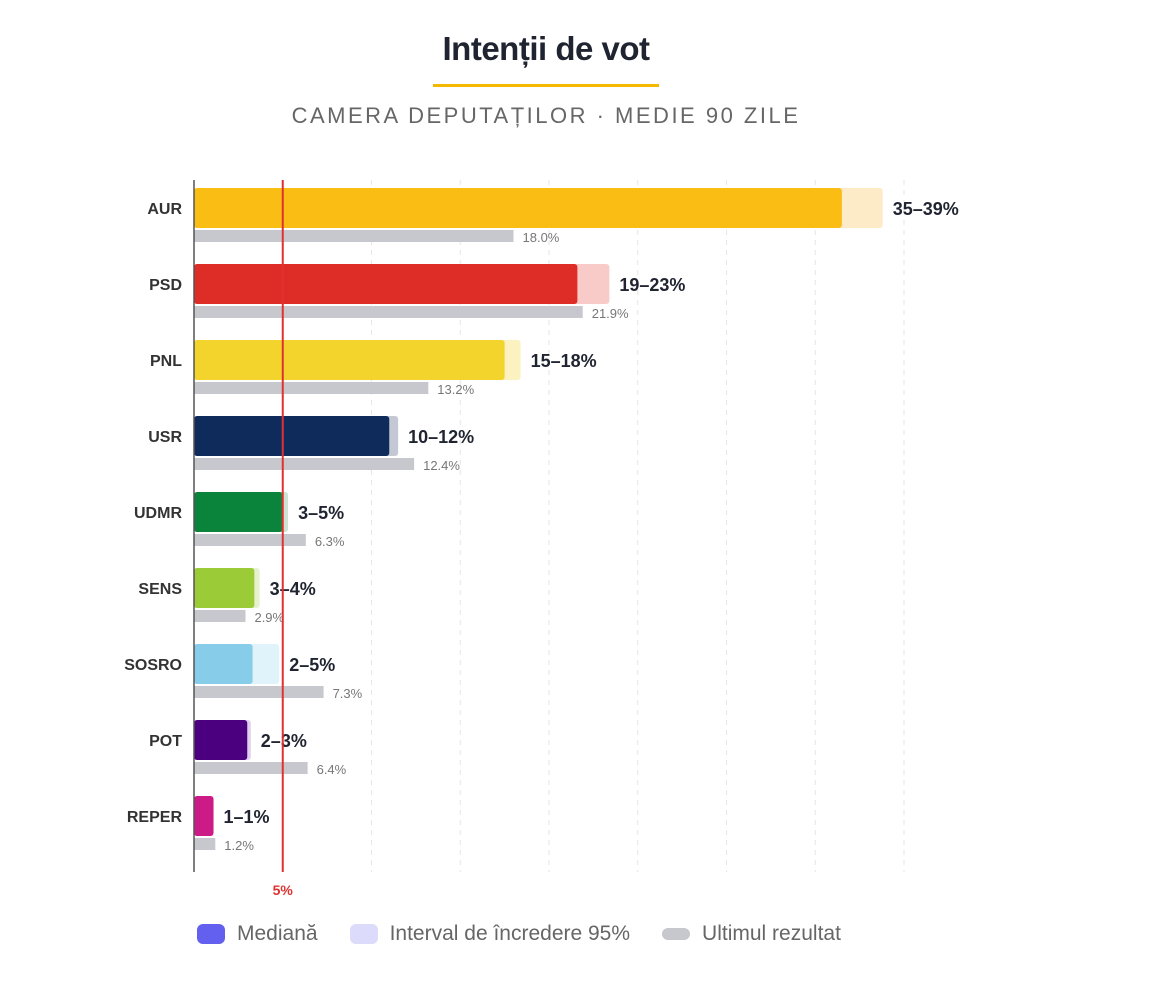 This screenshot has height=984, width=1156. I want to click on category-label: USR, so click(165, 437).